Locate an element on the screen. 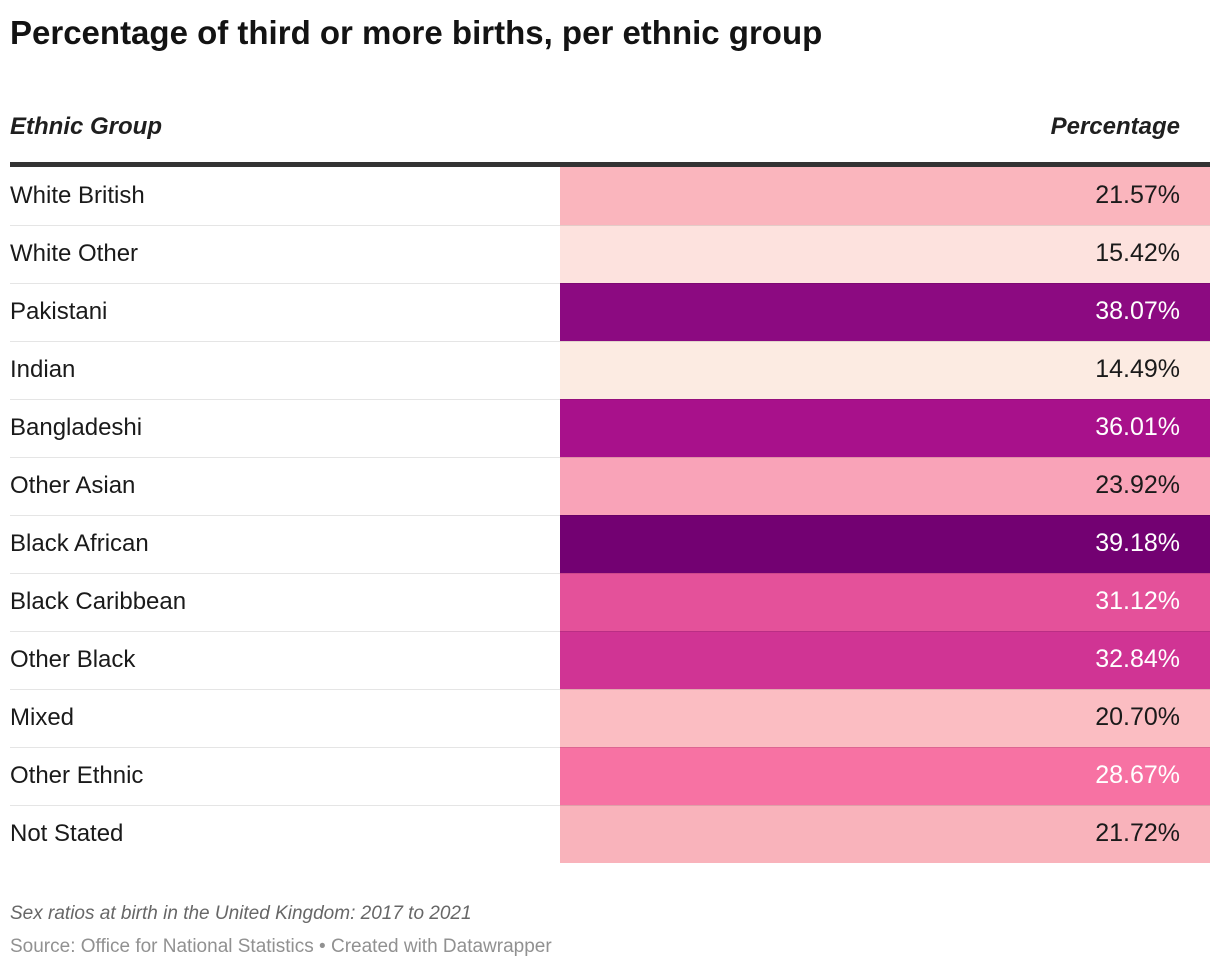 The height and width of the screenshot is (980, 1220). table-row: Other Ethnic 28.67% is located at coordinates (610, 775).